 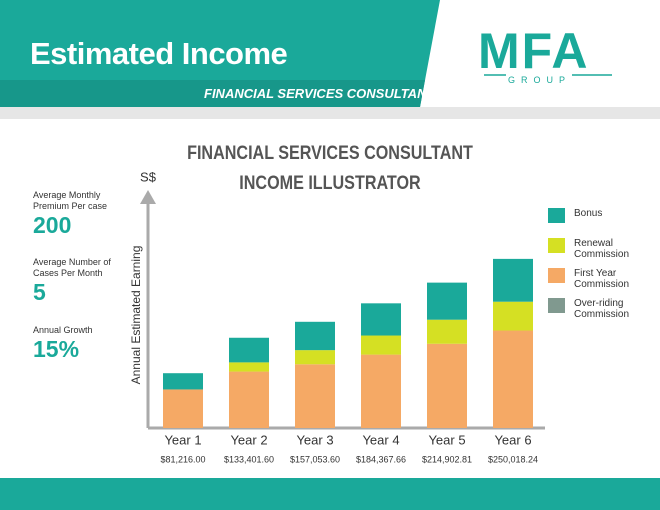 What do you see at coordinates (534, 51) in the screenshot?
I see `logo: MFA` at bounding box center [534, 51].